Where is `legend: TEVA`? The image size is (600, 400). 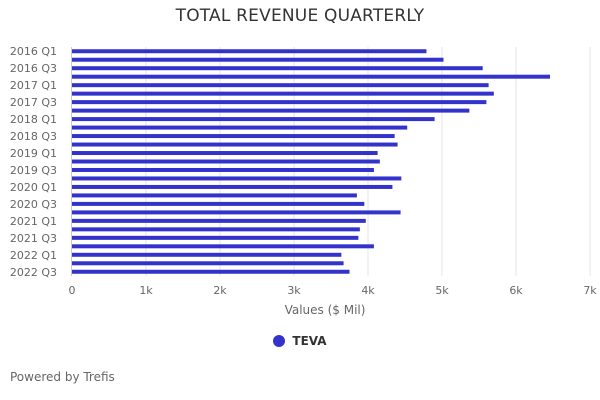 legend: TEVA is located at coordinates (300, 341).